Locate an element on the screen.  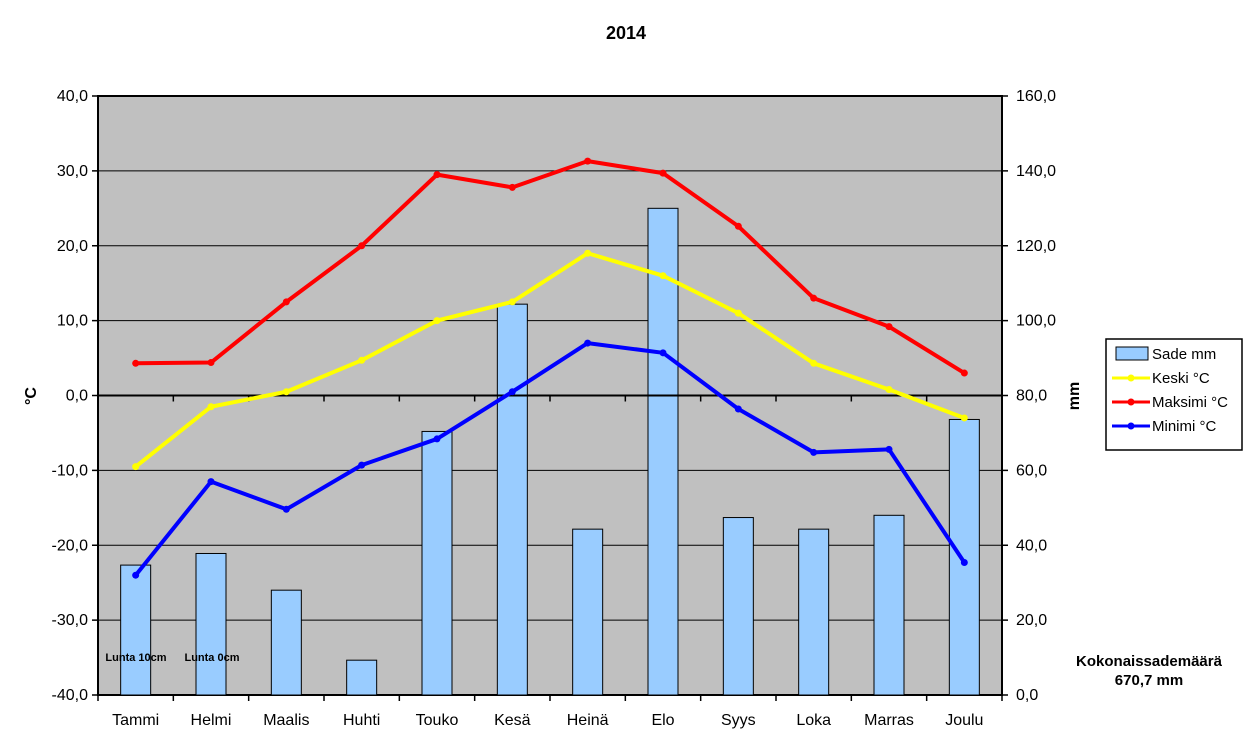
left-tick-label: 0,0 is located at coordinates (77, 396).